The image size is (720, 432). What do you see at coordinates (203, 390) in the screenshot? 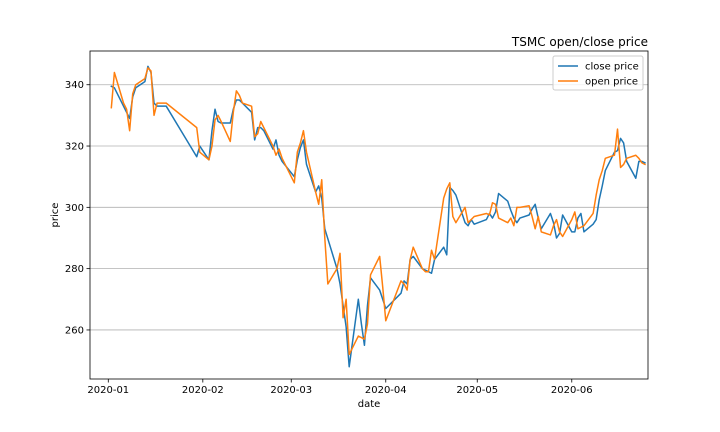
I see `x-tick-label: 2020-02` at bounding box center [203, 390].